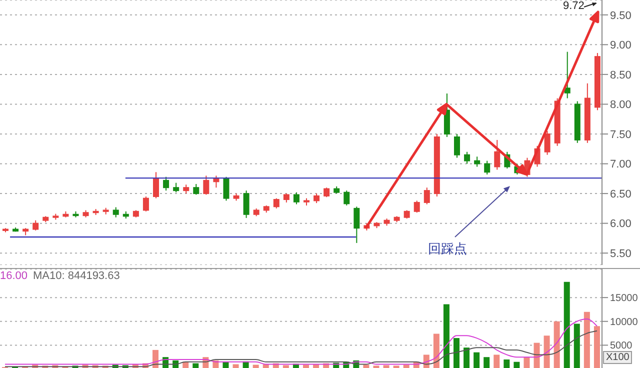 The width and height of the screenshot is (640, 368). I want to click on y-tick-label: 7.50, so click(621, 134).